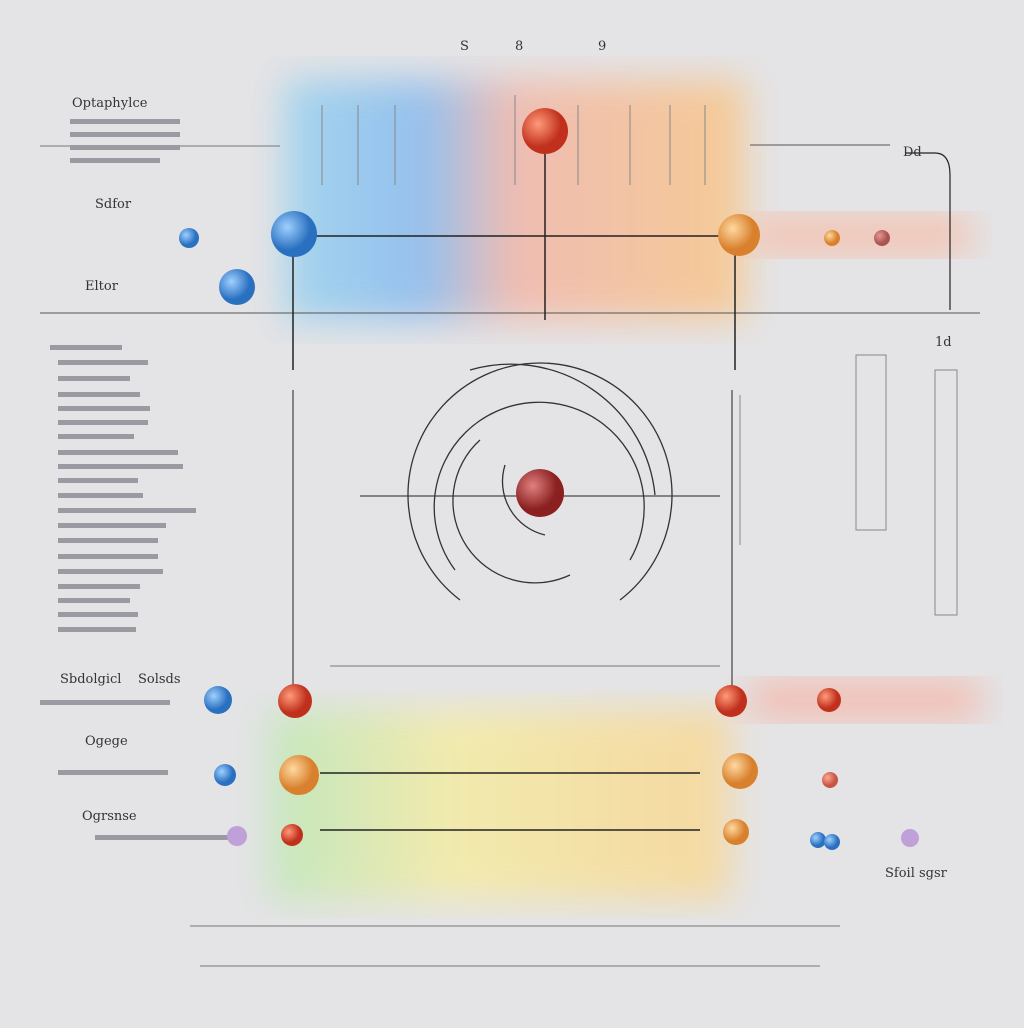 This screenshot has width=1024, height=1028. Describe the element at coordinates (943, 342) in the screenshot. I see `label: 1d` at that location.